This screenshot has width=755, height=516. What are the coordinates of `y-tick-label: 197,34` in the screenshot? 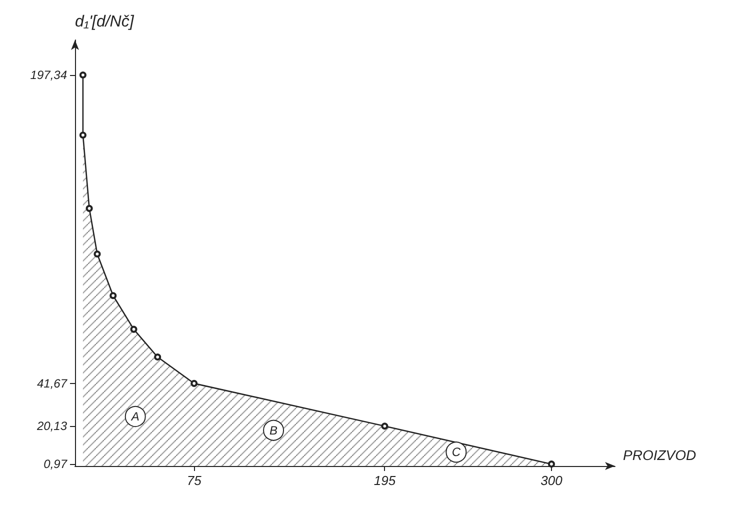 It's located at (49, 75).